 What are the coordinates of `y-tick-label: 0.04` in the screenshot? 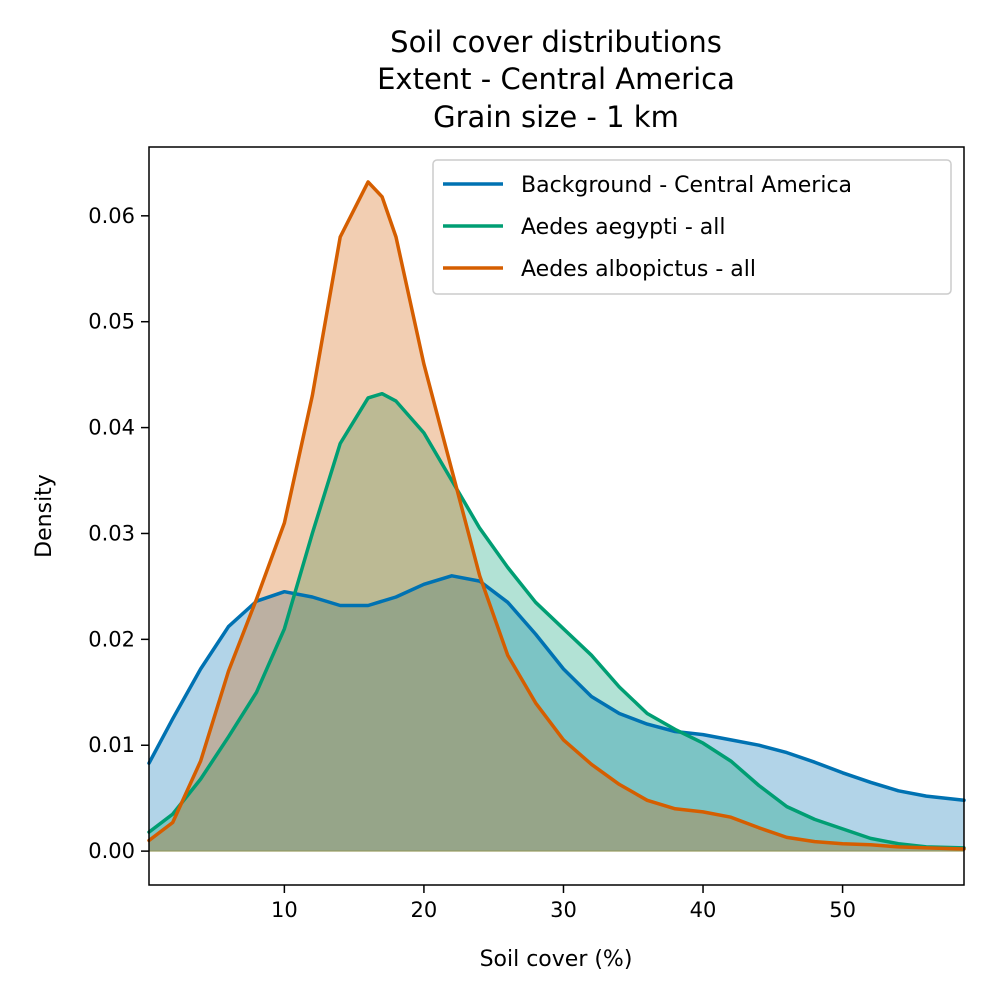 It's located at (111, 428).